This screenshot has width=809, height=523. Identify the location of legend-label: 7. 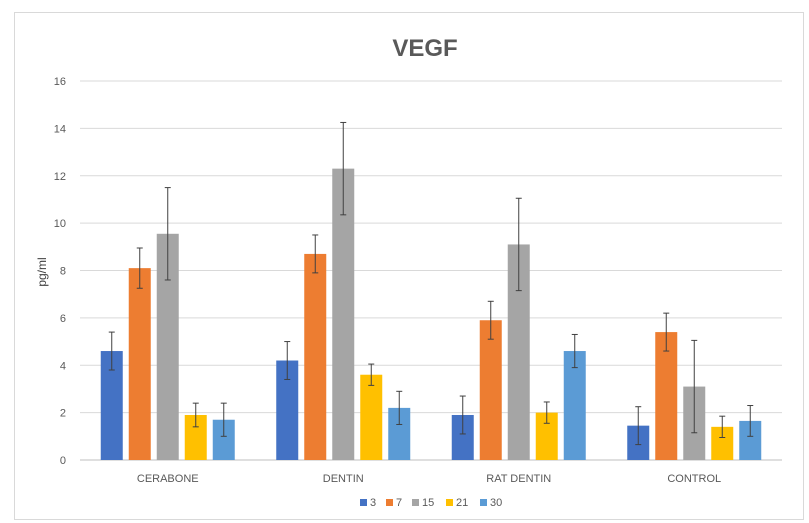
(399, 503).